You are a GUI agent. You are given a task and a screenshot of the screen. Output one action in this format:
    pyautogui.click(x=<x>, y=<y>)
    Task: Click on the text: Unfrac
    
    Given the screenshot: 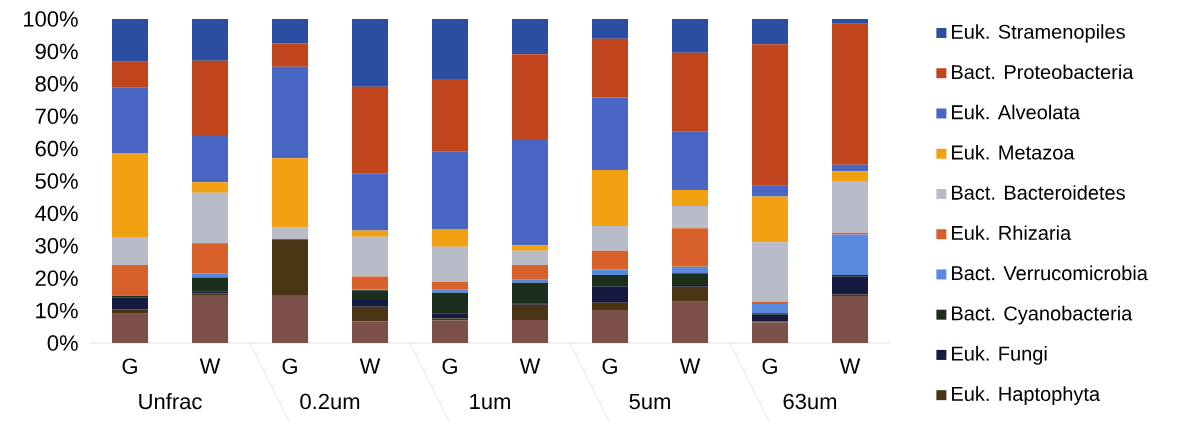 What is the action you would take?
    pyautogui.click(x=170, y=401)
    